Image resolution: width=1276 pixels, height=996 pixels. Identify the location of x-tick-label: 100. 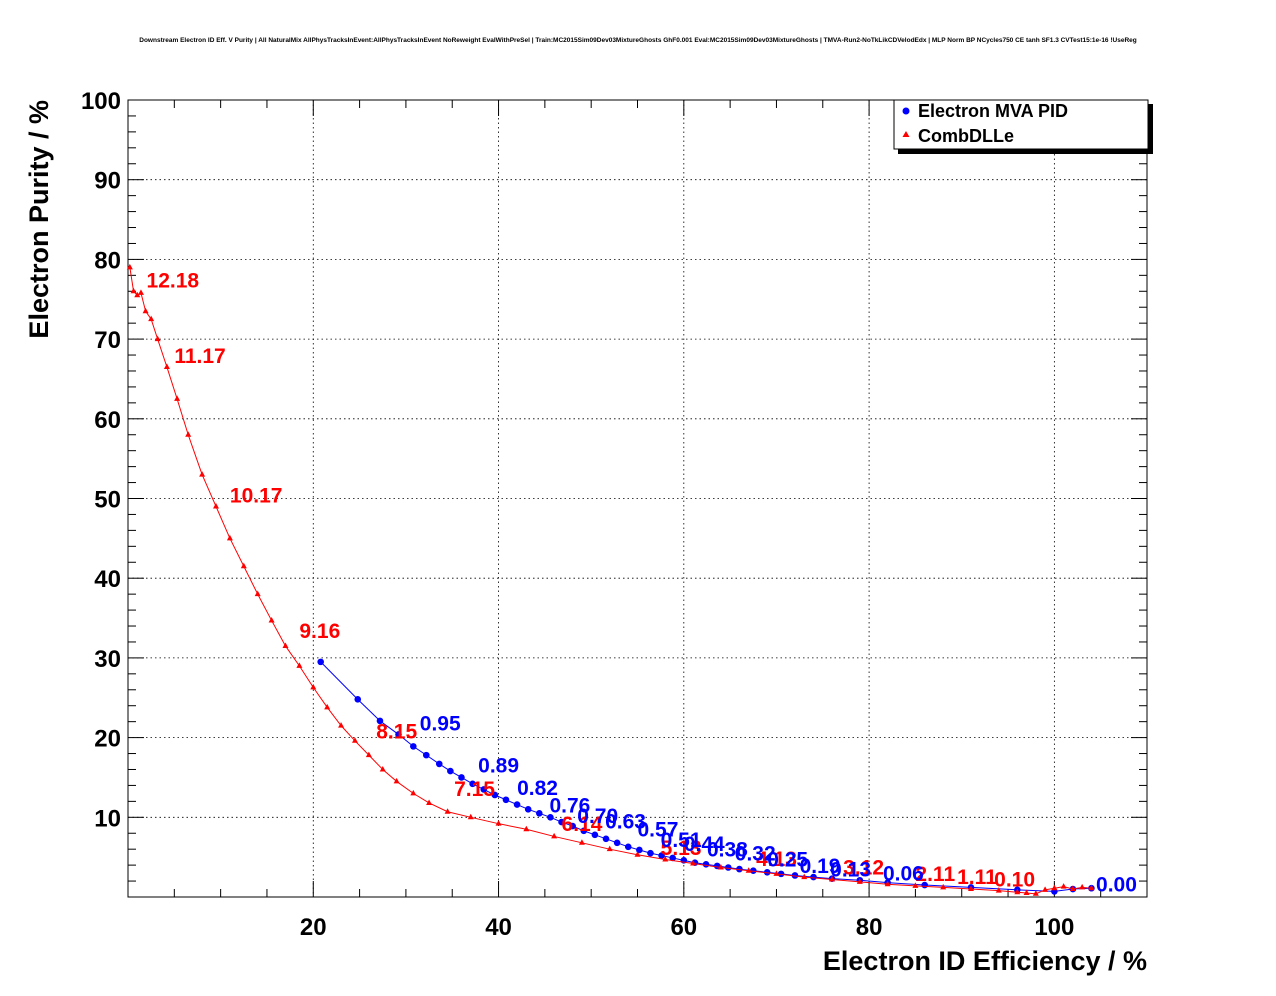
(1054, 927).